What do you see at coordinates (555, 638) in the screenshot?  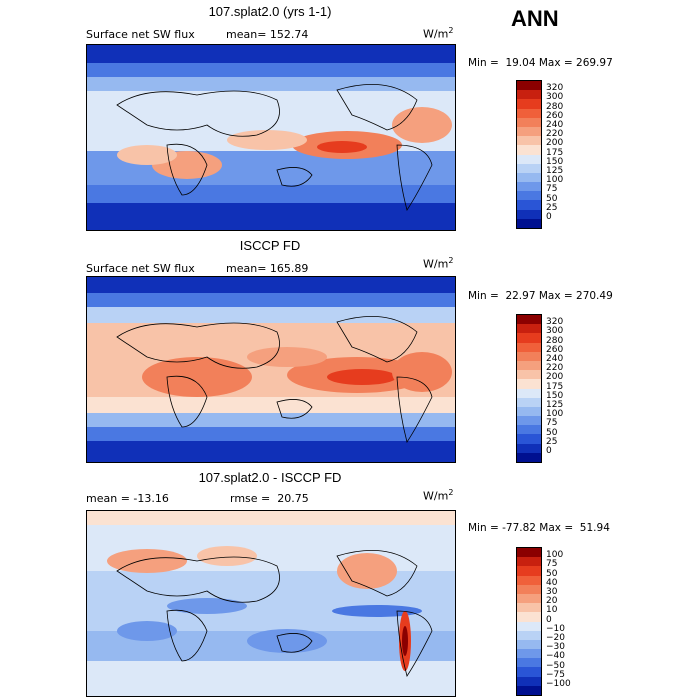 I see `colorbar-tick-label: −20` at bounding box center [555, 638].